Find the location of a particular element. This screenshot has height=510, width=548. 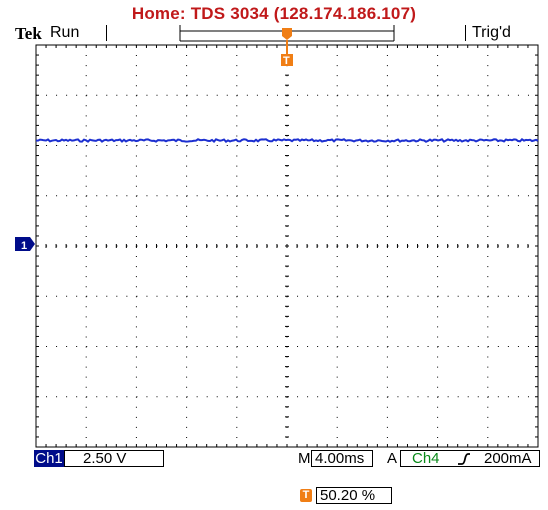

ch1-scale-value: 2.50 V is located at coordinates (105, 458).